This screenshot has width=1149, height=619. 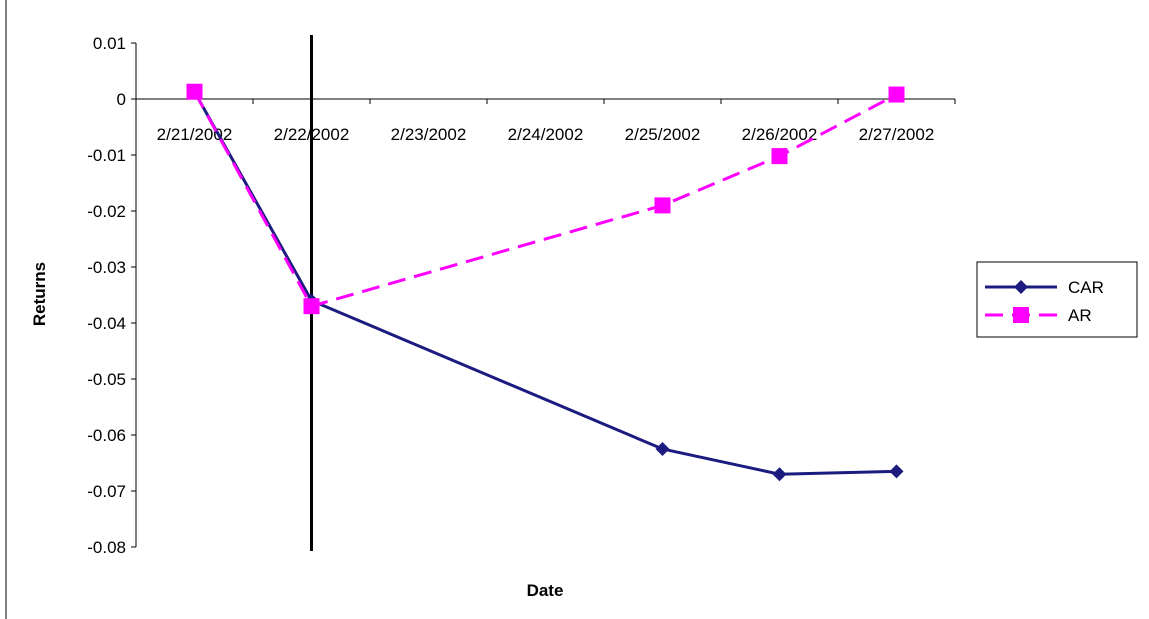 What do you see at coordinates (546, 134) in the screenshot?
I see `x-tick-label: 2/24/2002` at bounding box center [546, 134].